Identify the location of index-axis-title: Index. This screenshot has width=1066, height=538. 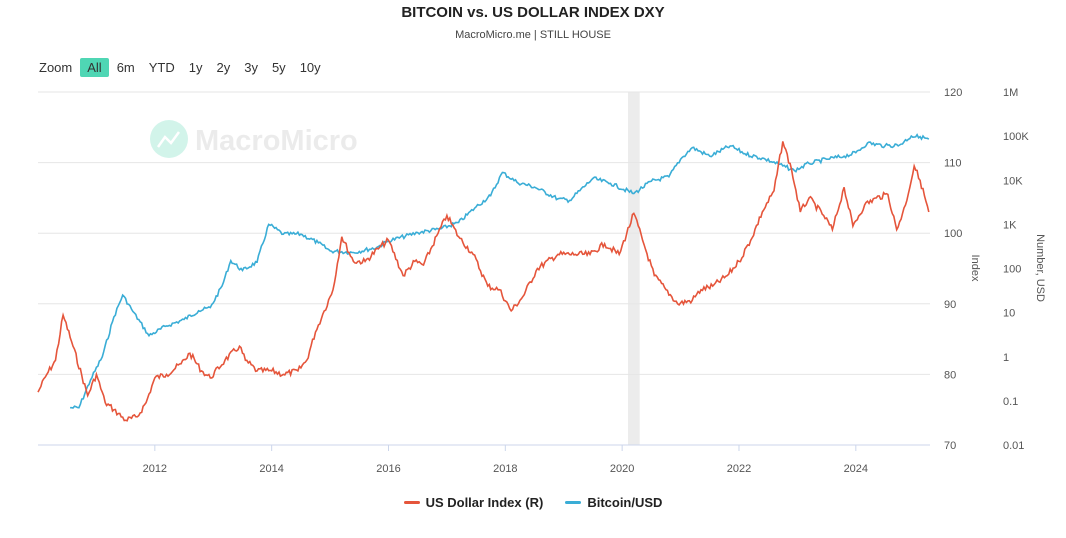
(975, 268).